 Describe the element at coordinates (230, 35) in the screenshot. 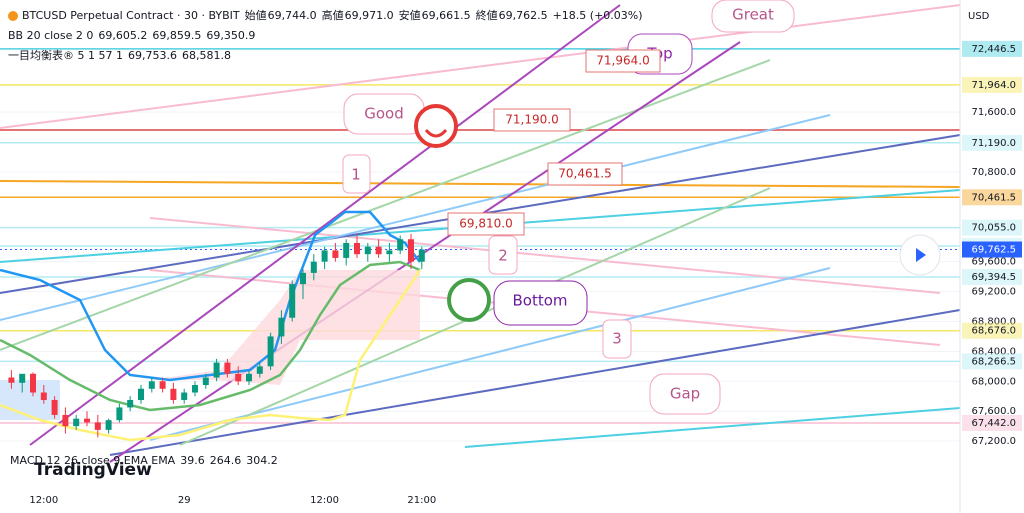

I see `legend-text: 69,350.9` at that location.